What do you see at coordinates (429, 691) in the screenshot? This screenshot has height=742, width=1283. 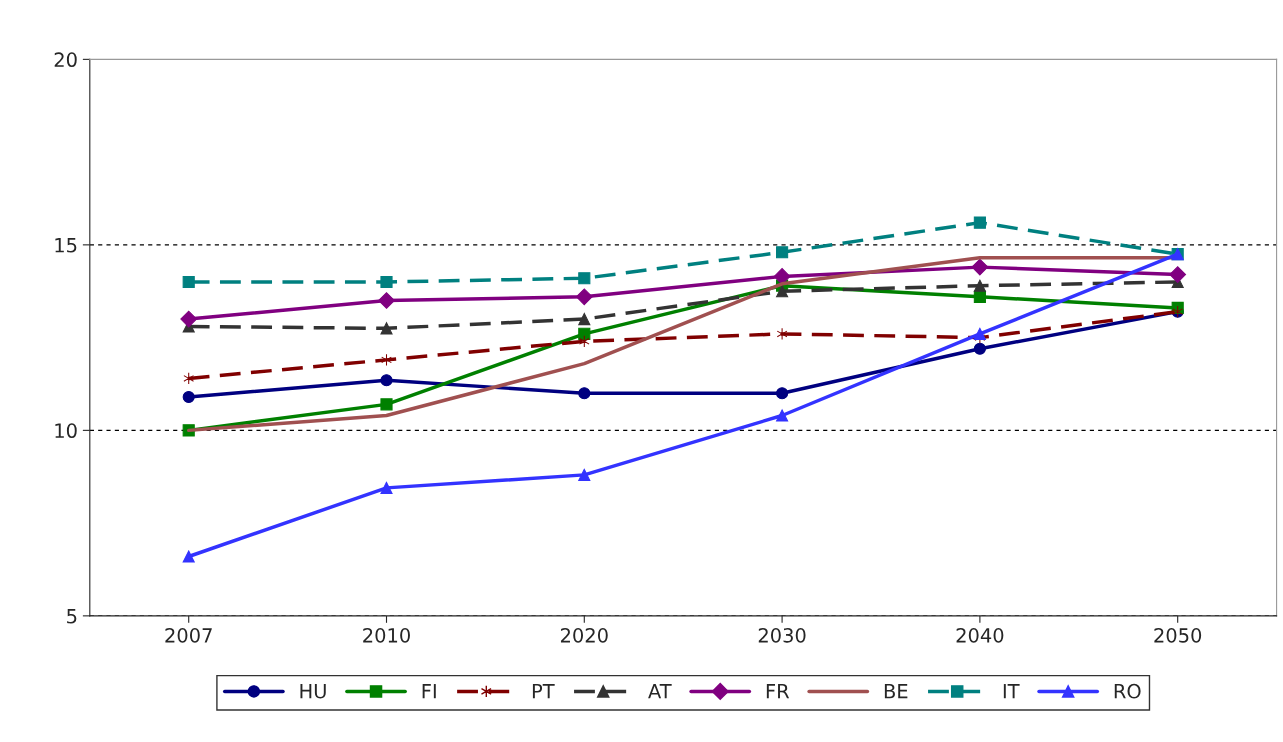 I see `legend-label: FI` at bounding box center [429, 691].